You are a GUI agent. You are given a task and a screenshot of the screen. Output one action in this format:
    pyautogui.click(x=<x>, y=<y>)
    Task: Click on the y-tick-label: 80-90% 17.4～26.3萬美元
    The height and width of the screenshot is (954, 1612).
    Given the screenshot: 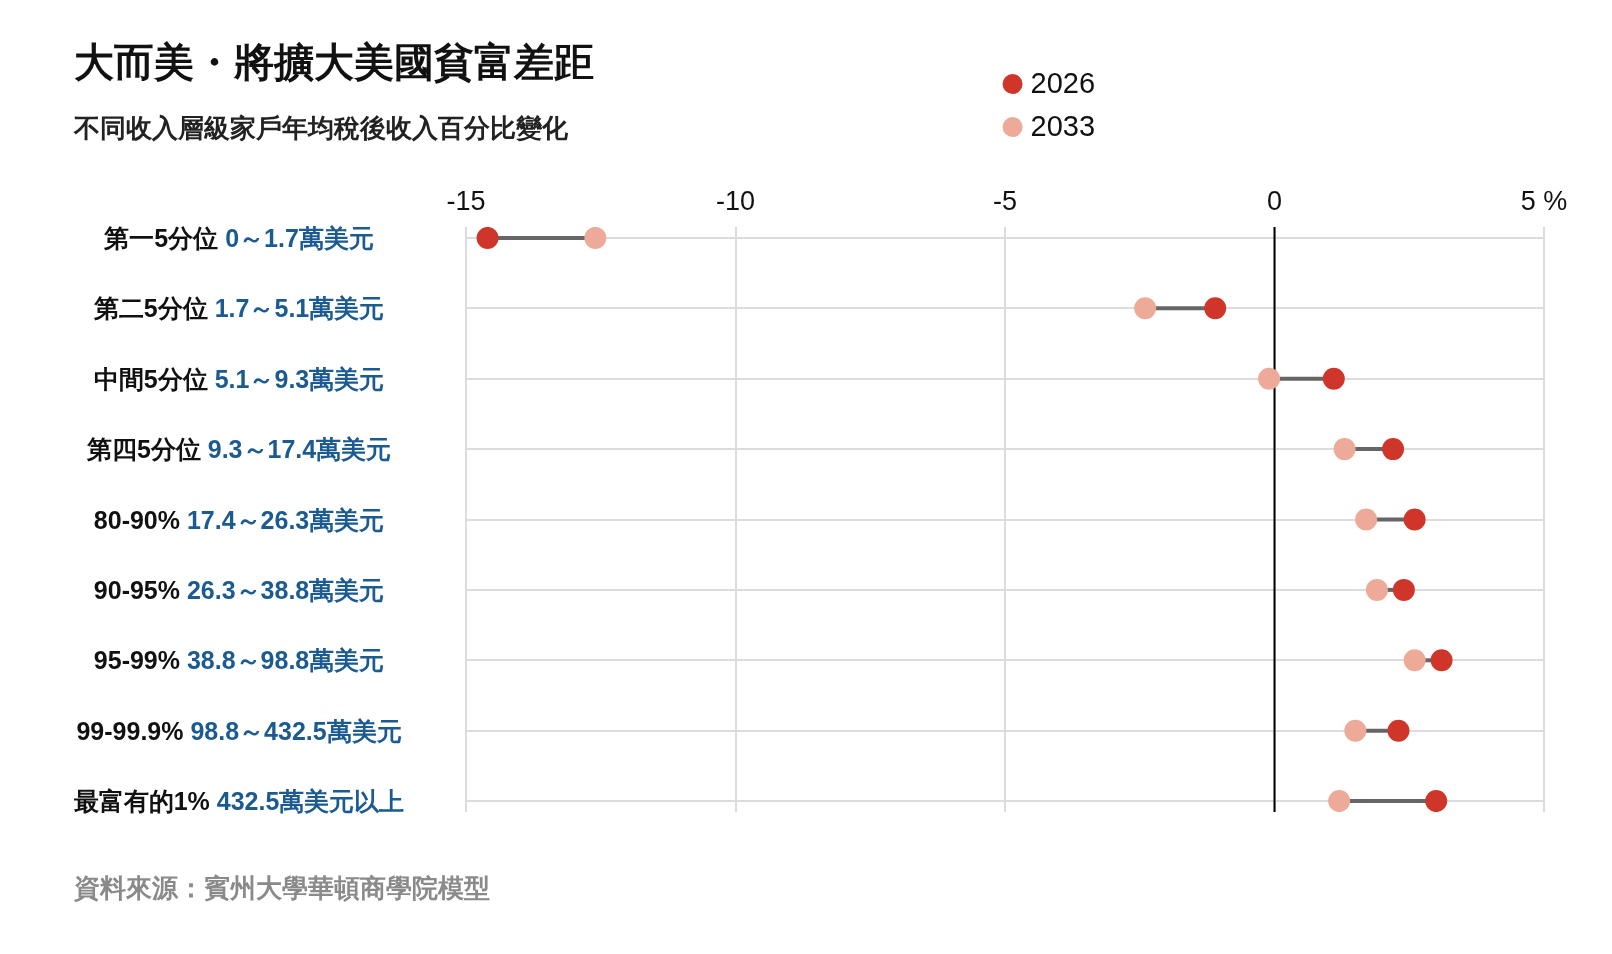 What is the action you would take?
    pyautogui.click(x=239, y=519)
    